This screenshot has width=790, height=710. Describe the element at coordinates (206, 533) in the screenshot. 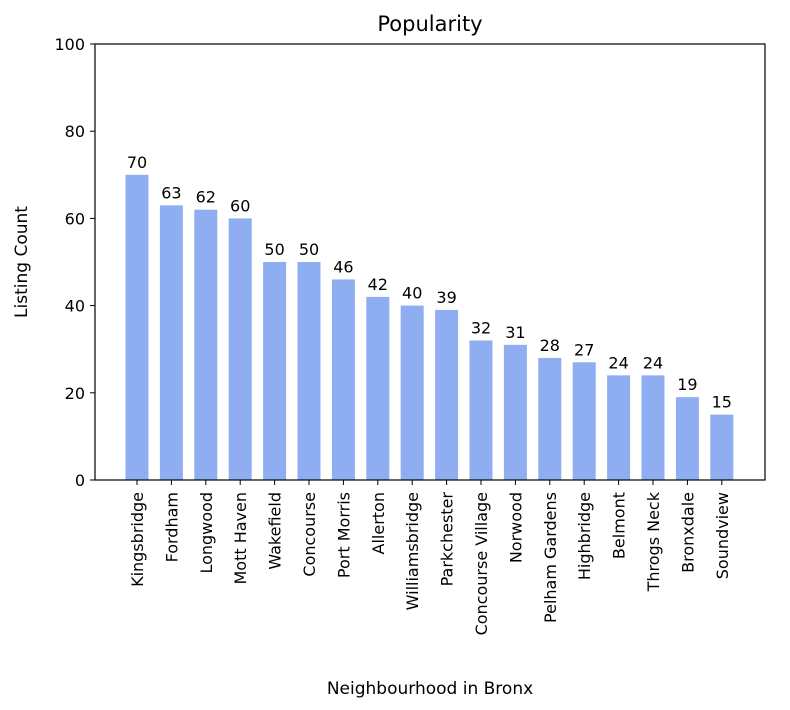

I see `x-tick-label: Longwood` at that location.